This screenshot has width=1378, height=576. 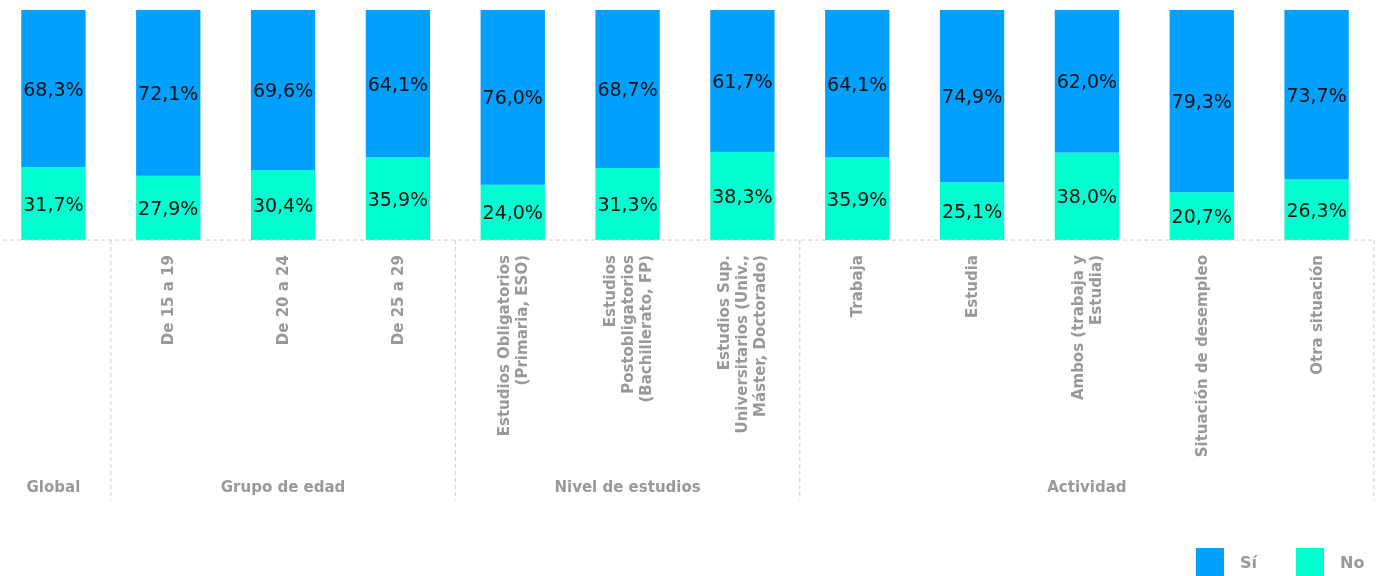 I want to click on data-label: 38,0%, so click(x=1087, y=196).